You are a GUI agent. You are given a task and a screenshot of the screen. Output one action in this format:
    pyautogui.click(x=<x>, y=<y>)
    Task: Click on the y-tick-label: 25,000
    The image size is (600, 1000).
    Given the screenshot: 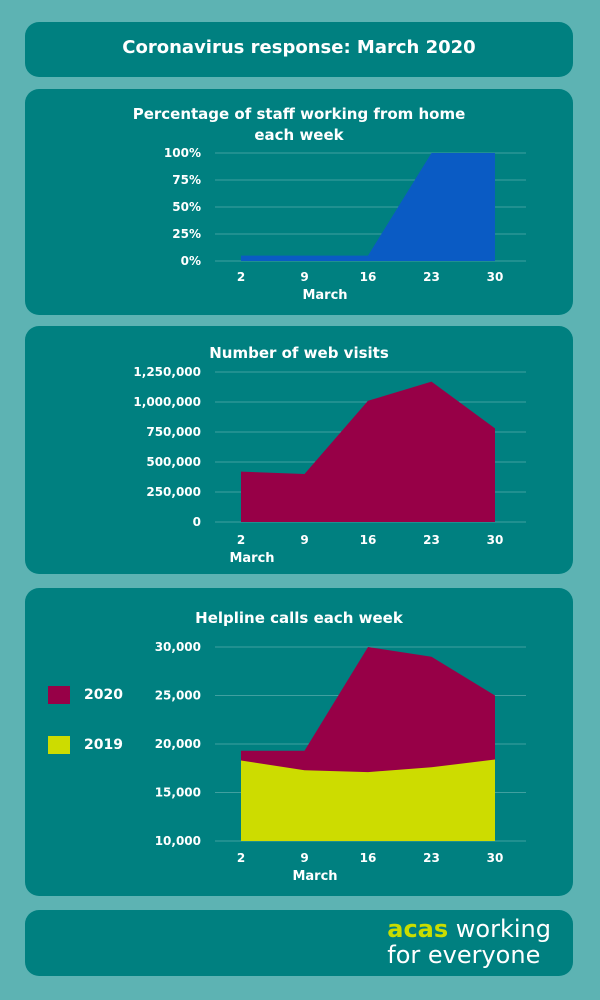 What is the action you would take?
    pyautogui.click(x=178, y=696)
    